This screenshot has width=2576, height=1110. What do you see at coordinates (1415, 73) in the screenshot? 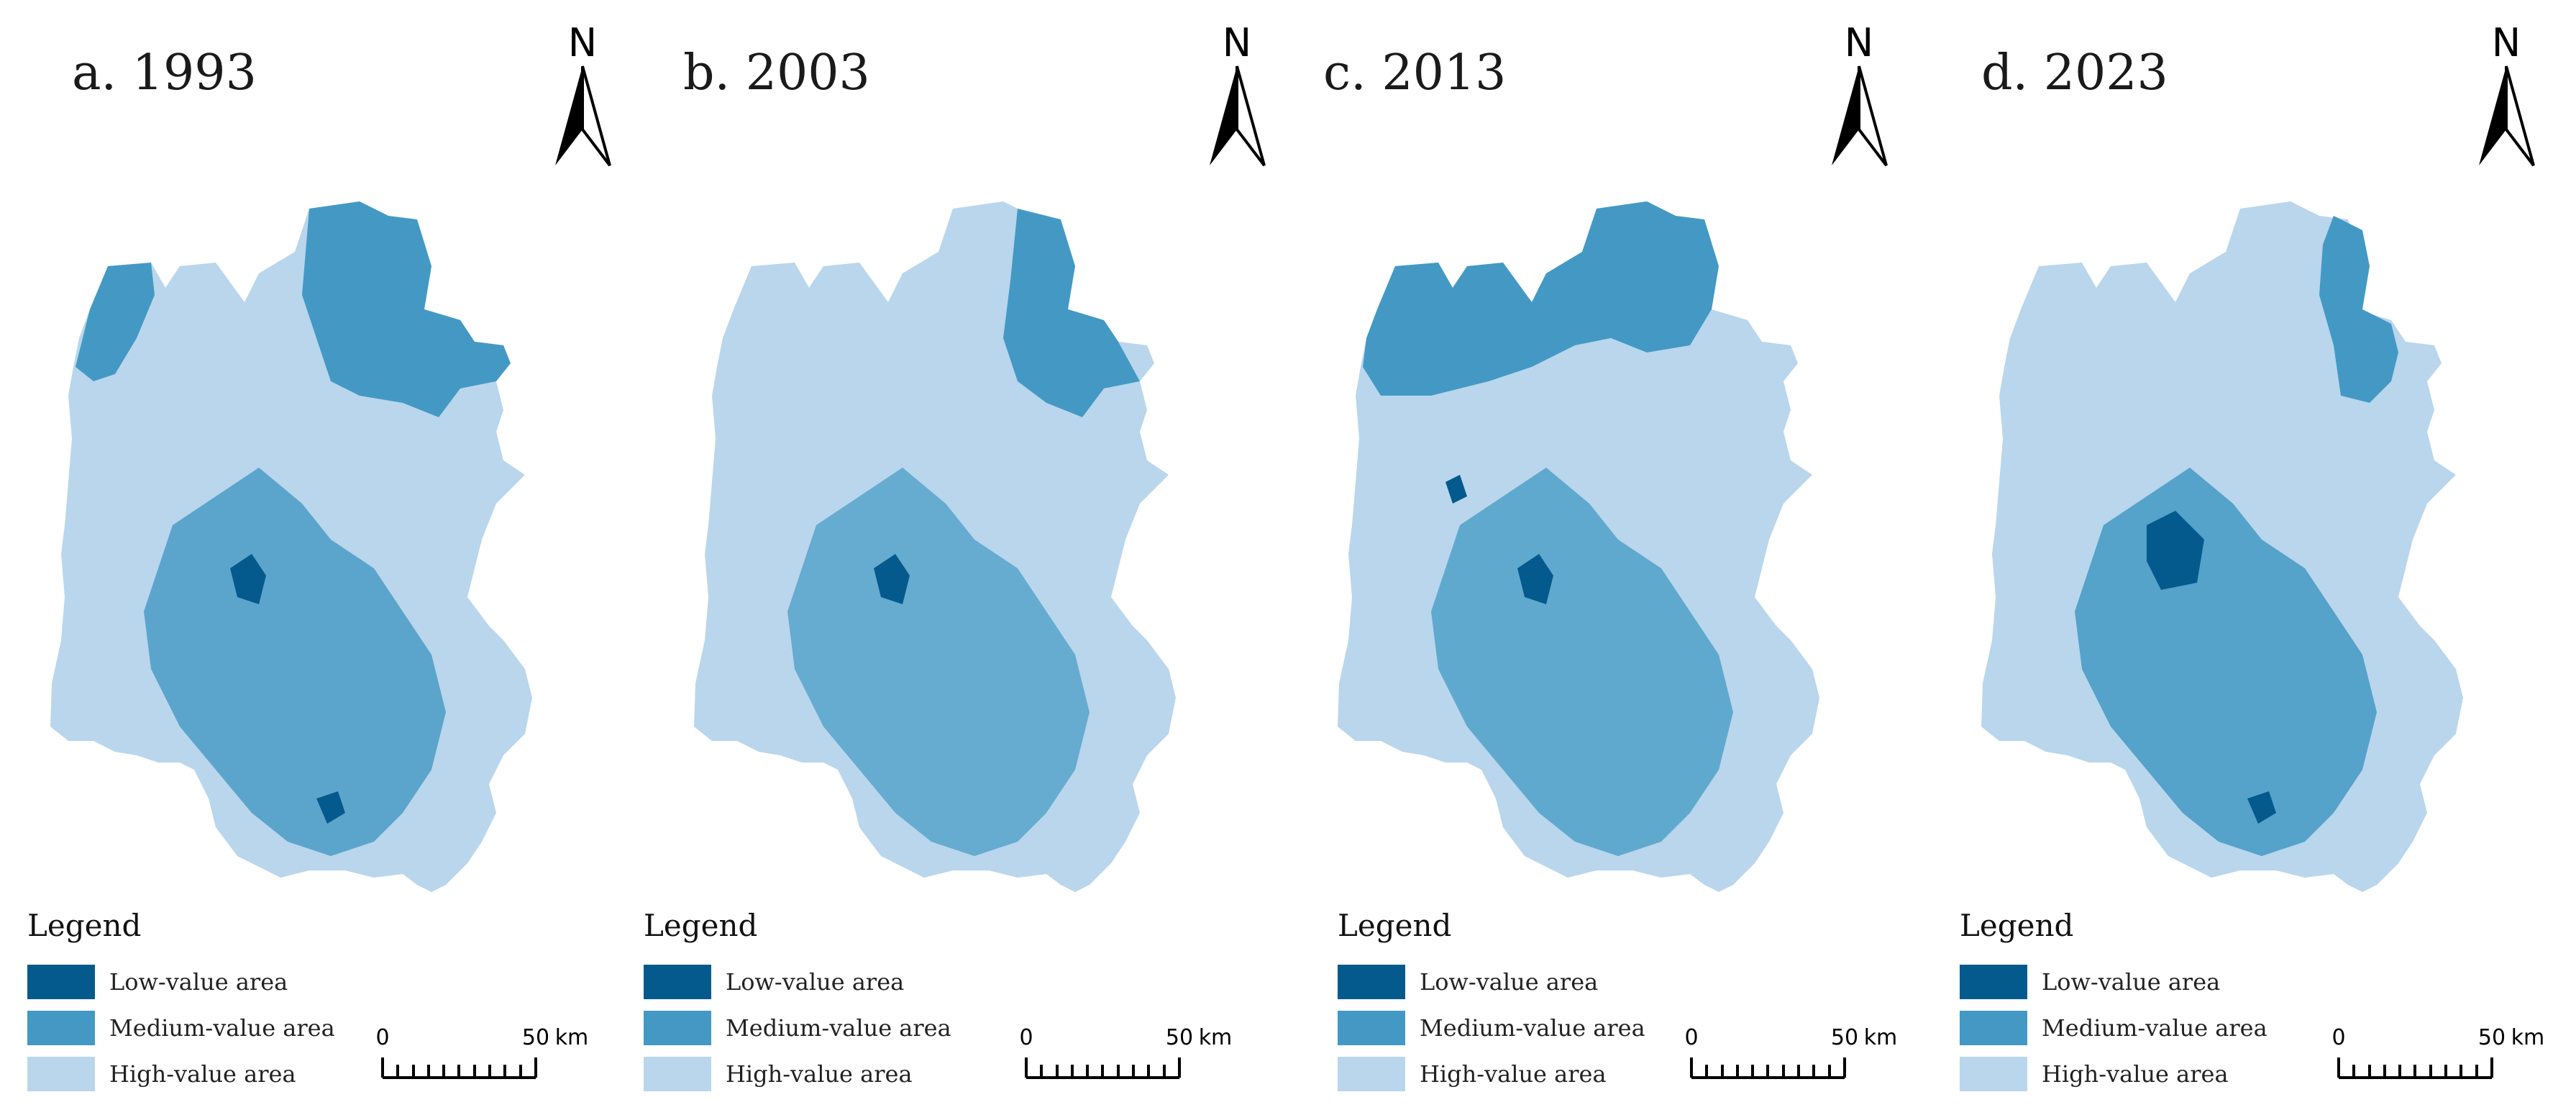
I see `panel-title: c. 2013` at bounding box center [1415, 73].